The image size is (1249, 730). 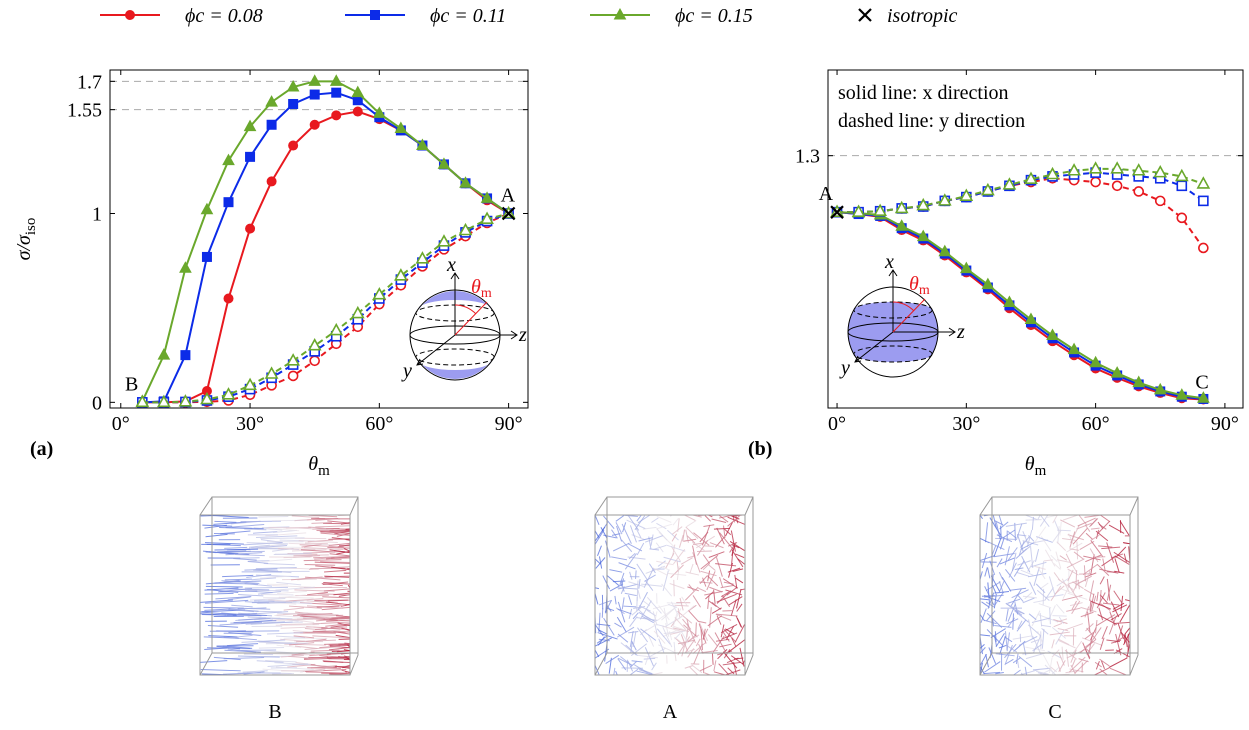 I want to click on x-tick-label: 90°, so click(x=509, y=424).